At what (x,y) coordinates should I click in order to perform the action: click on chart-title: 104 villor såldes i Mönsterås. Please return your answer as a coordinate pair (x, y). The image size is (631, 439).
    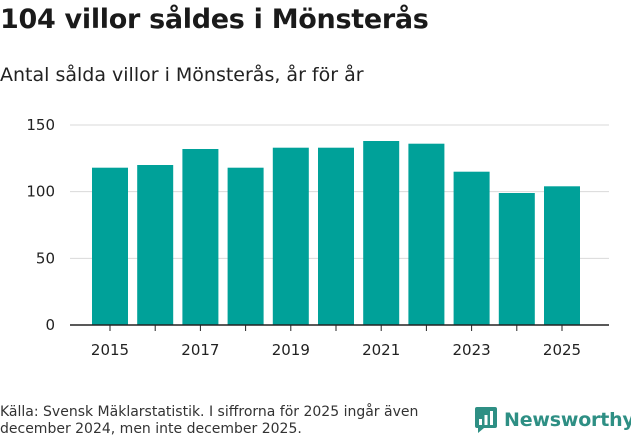
    Looking at the image, I should click on (214, 19).